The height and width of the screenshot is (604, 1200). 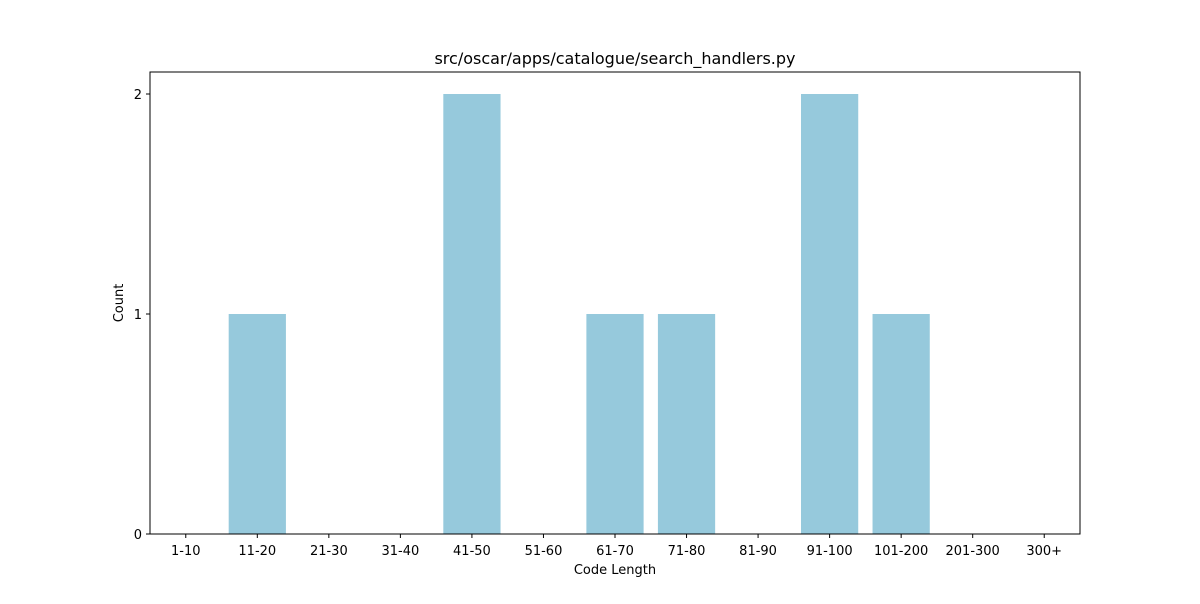 What do you see at coordinates (544, 551) in the screenshot?
I see `x-tick-label: 51-60` at bounding box center [544, 551].